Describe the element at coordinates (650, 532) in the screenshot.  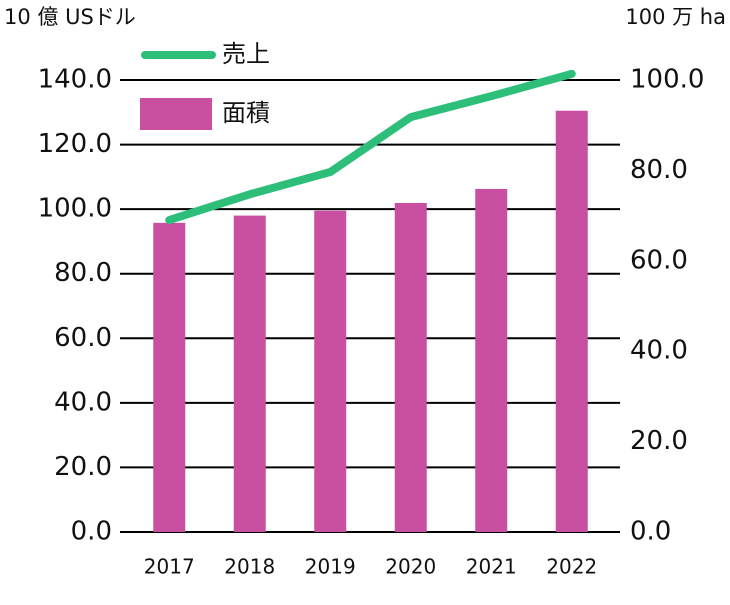
I see `y2-tick-label: 0.0` at that location.